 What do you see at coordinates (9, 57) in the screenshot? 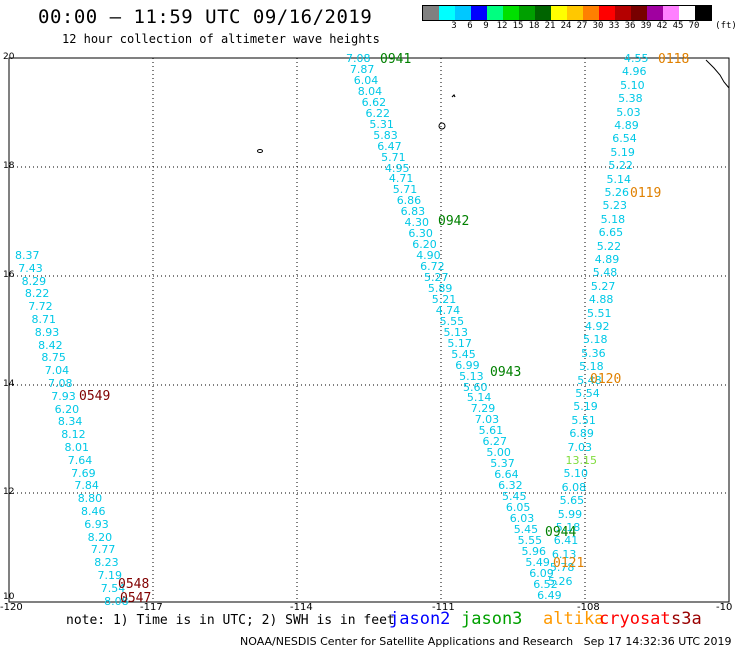
I see `latitude-tick: 20` at bounding box center [9, 57].